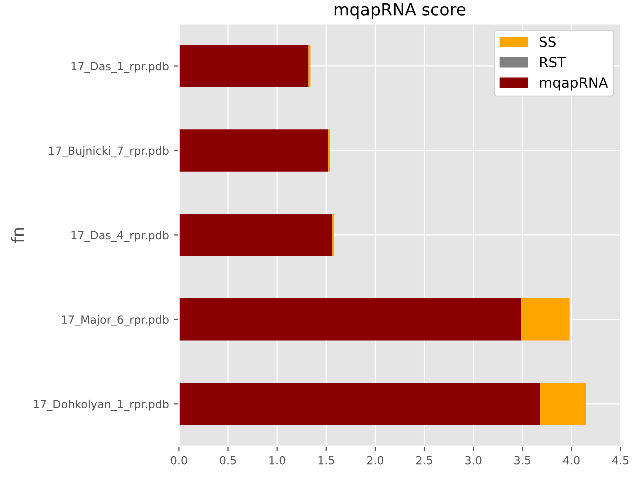  I want to click on x-tick-label: 2.5, so click(424, 460).